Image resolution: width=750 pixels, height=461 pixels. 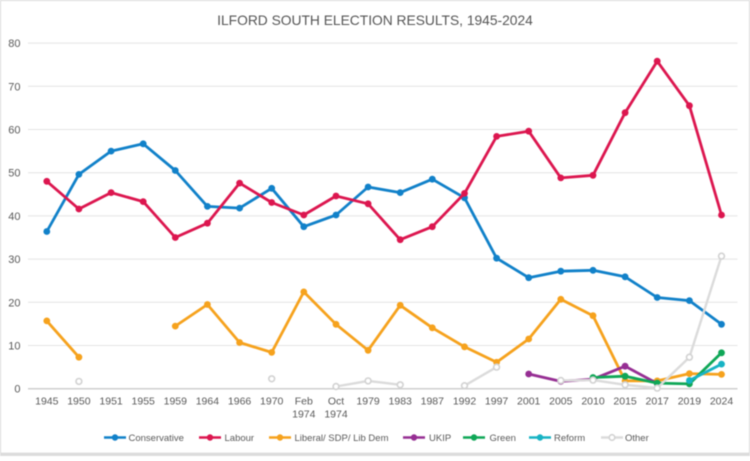 I want to click on svg-text: 2015, so click(x=625, y=402).